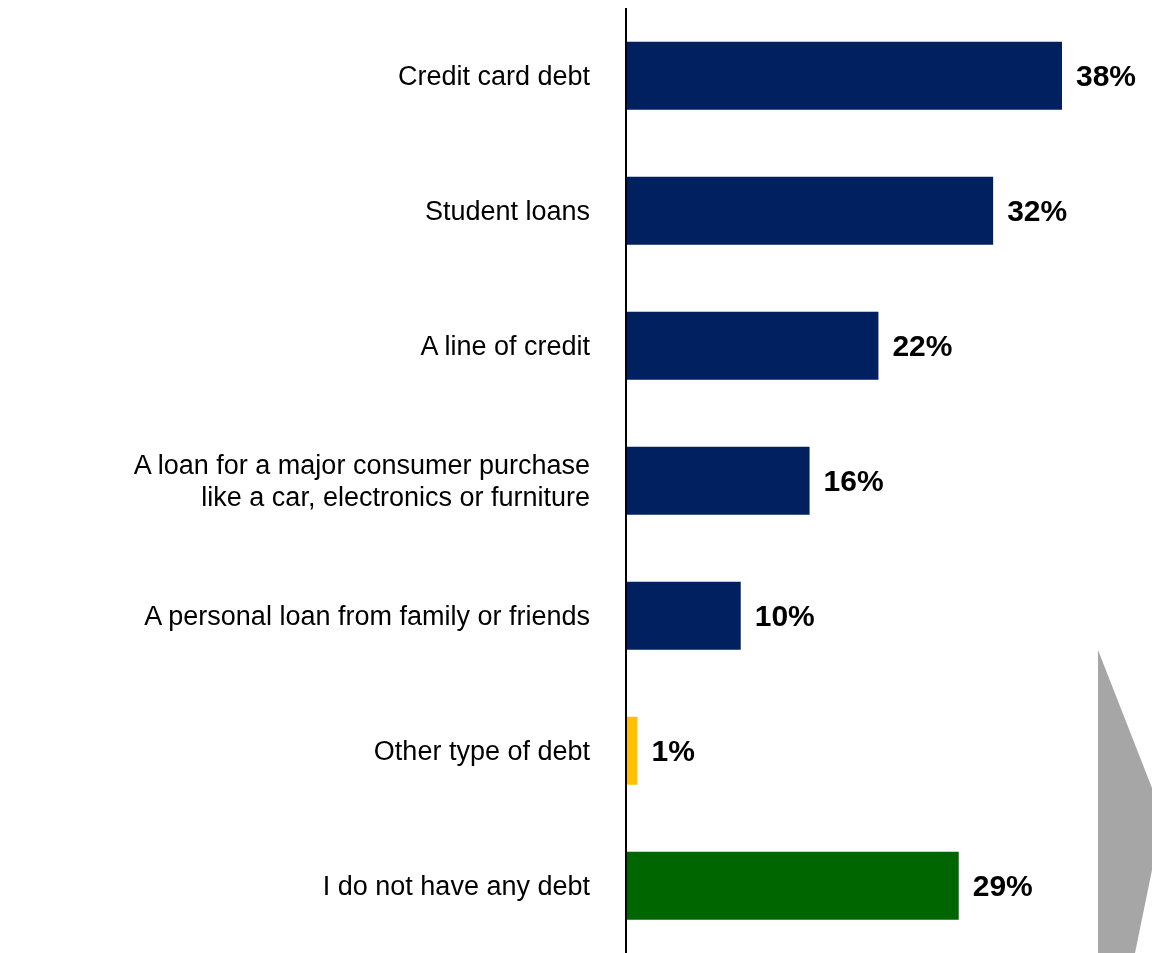 Image resolution: width=1152 pixels, height=953 pixels. I want to click on data-label: 29%, so click(1002, 886).